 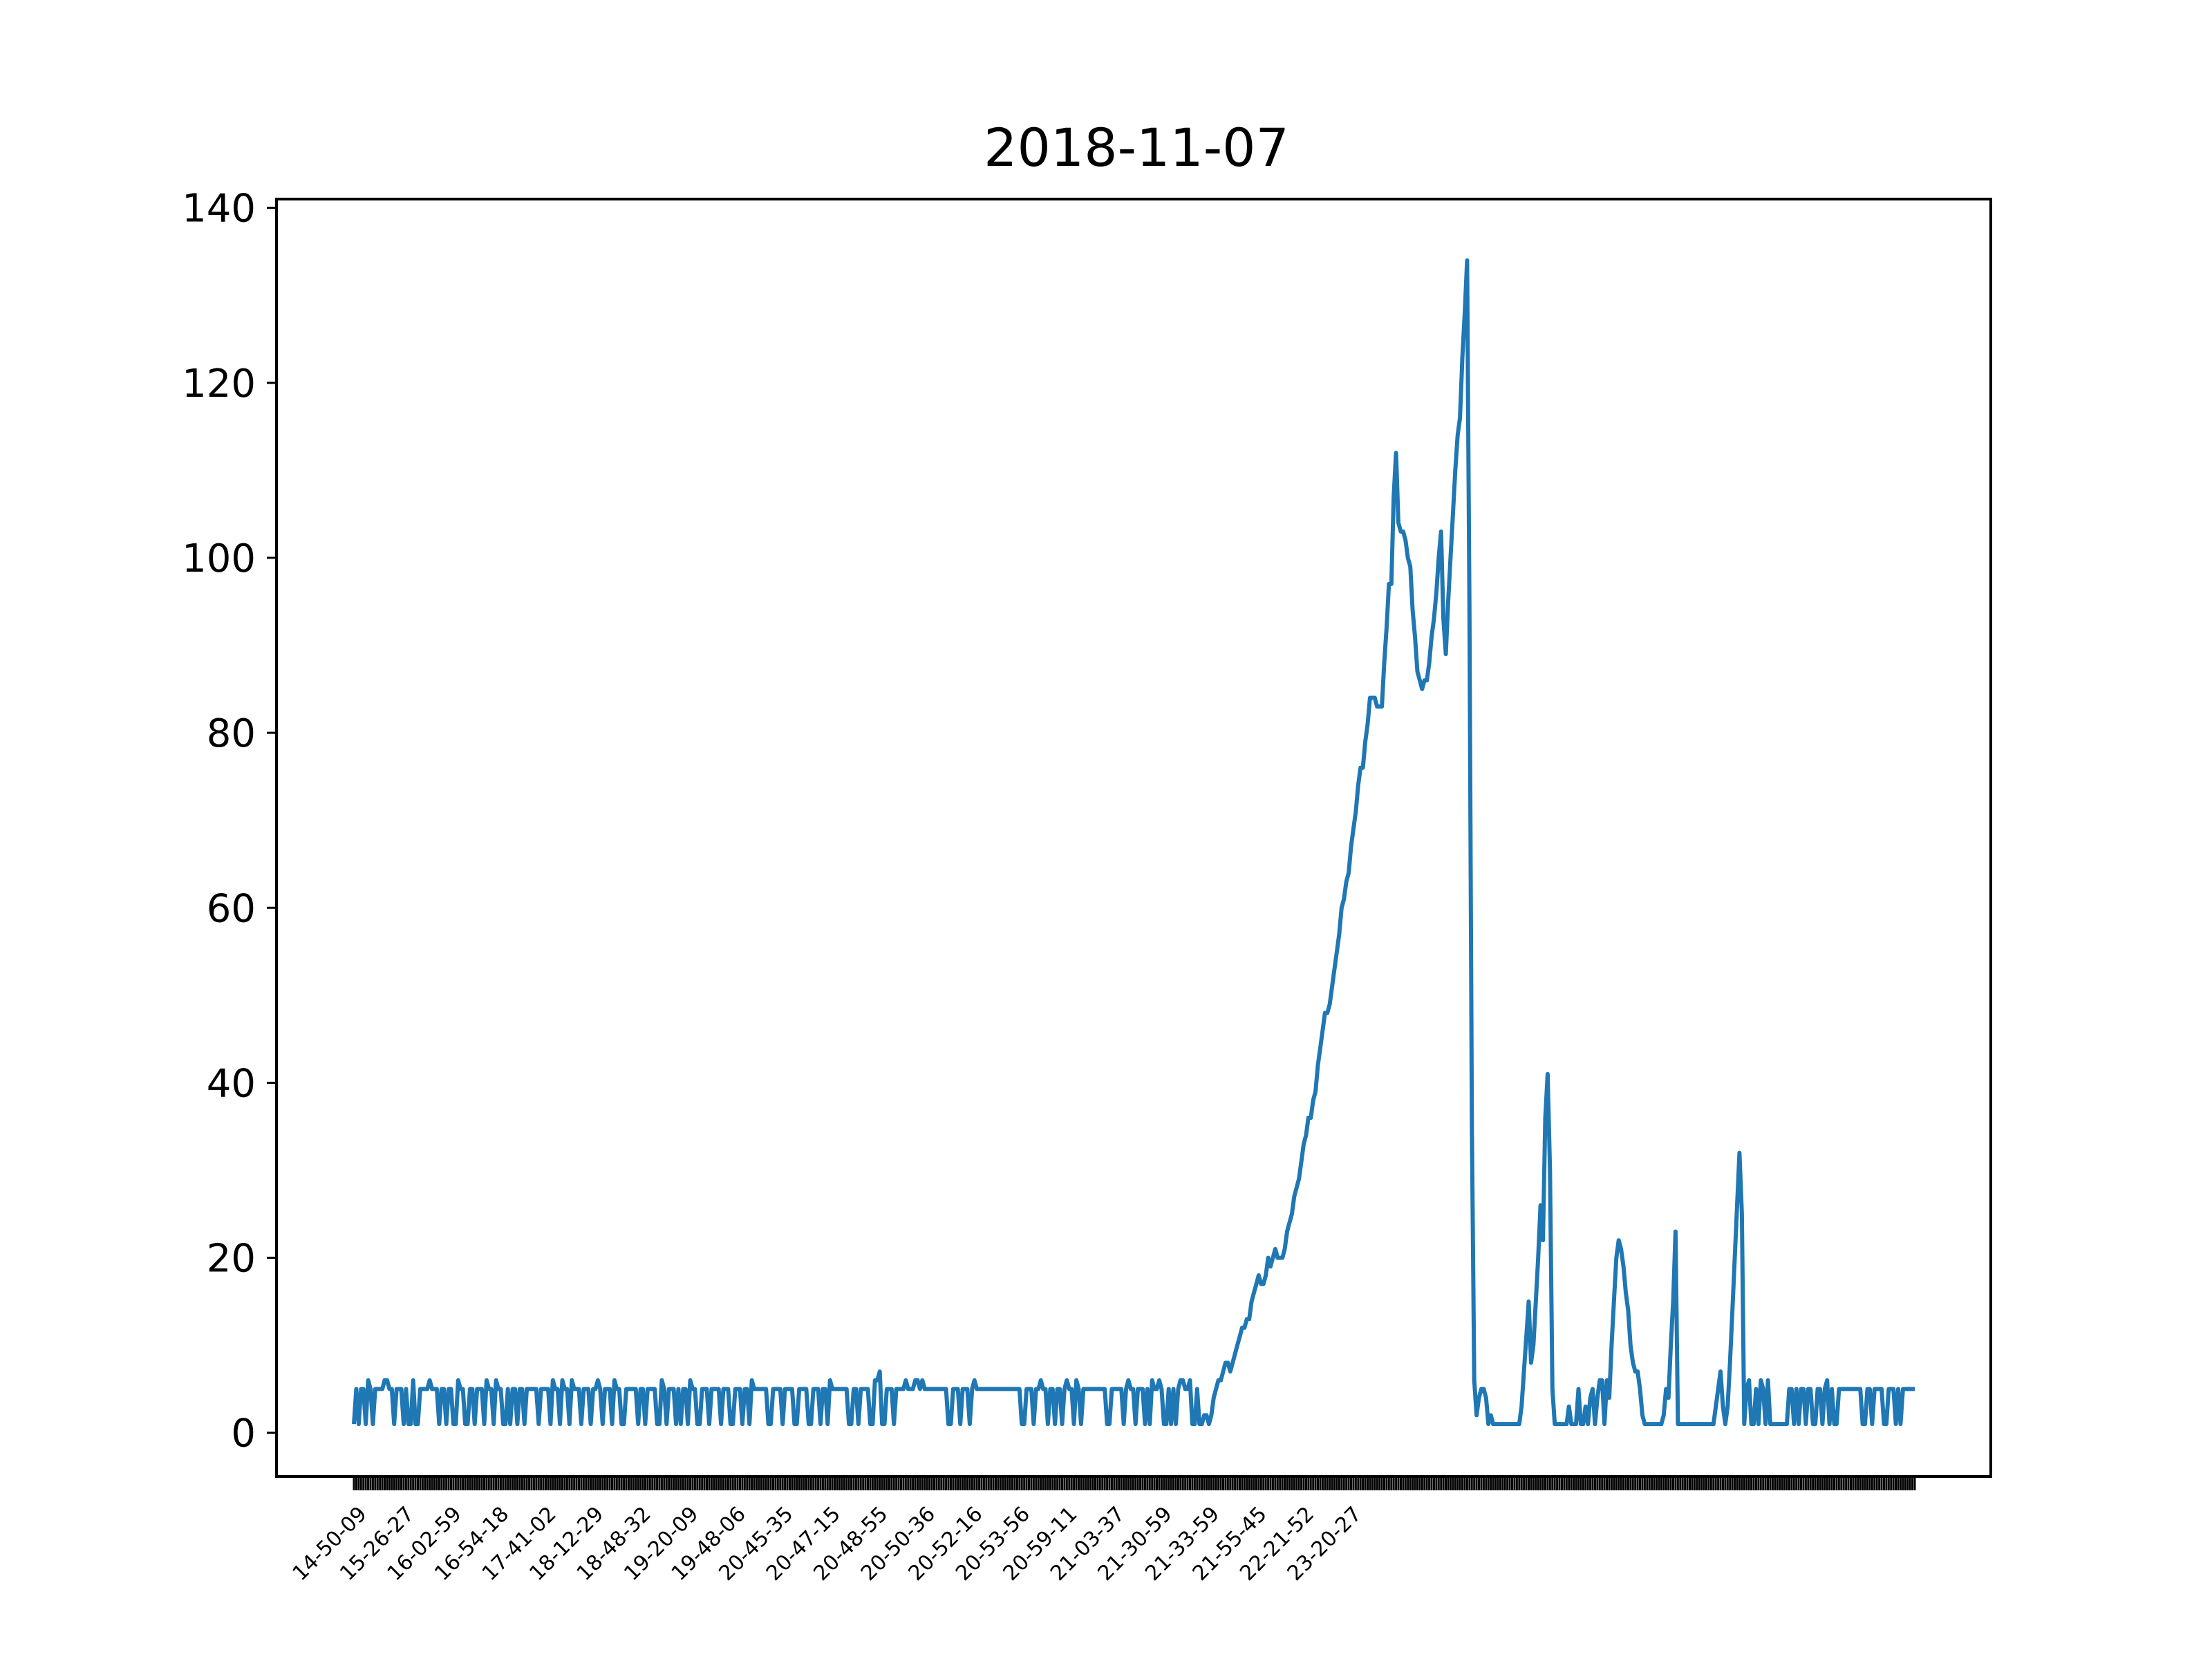 What do you see at coordinates (232, 1259) in the screenshot?
I see `y-tick-label: 20` at bounding box center [232, 1259].